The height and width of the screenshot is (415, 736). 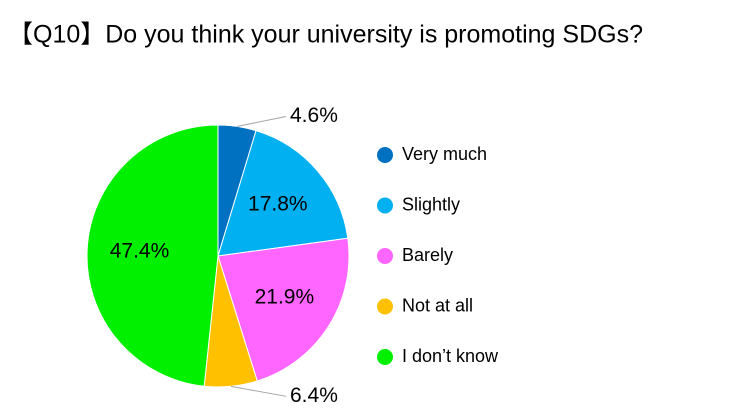 I want to click on data-label: 47.4%, so click(x=140, y=250).